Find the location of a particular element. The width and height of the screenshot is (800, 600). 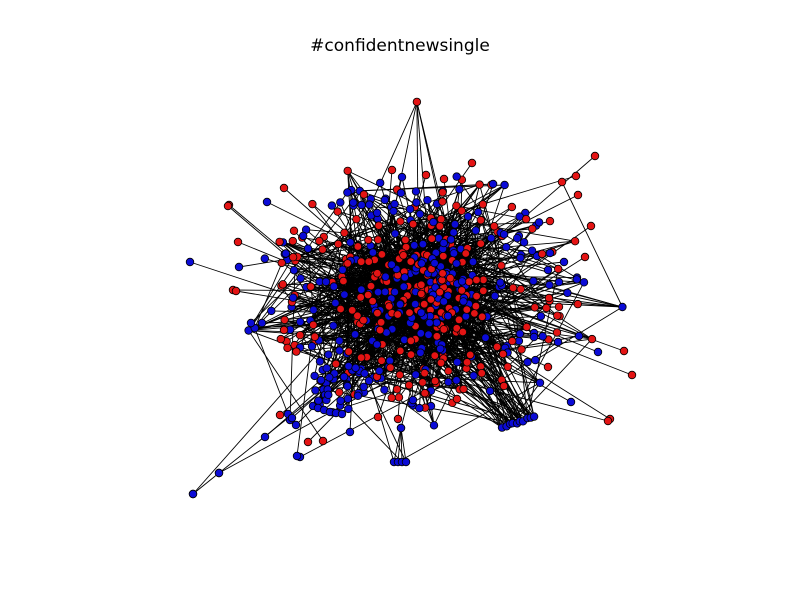

figure-title: #confidentnewsingle is located at coordinates (400, 46).